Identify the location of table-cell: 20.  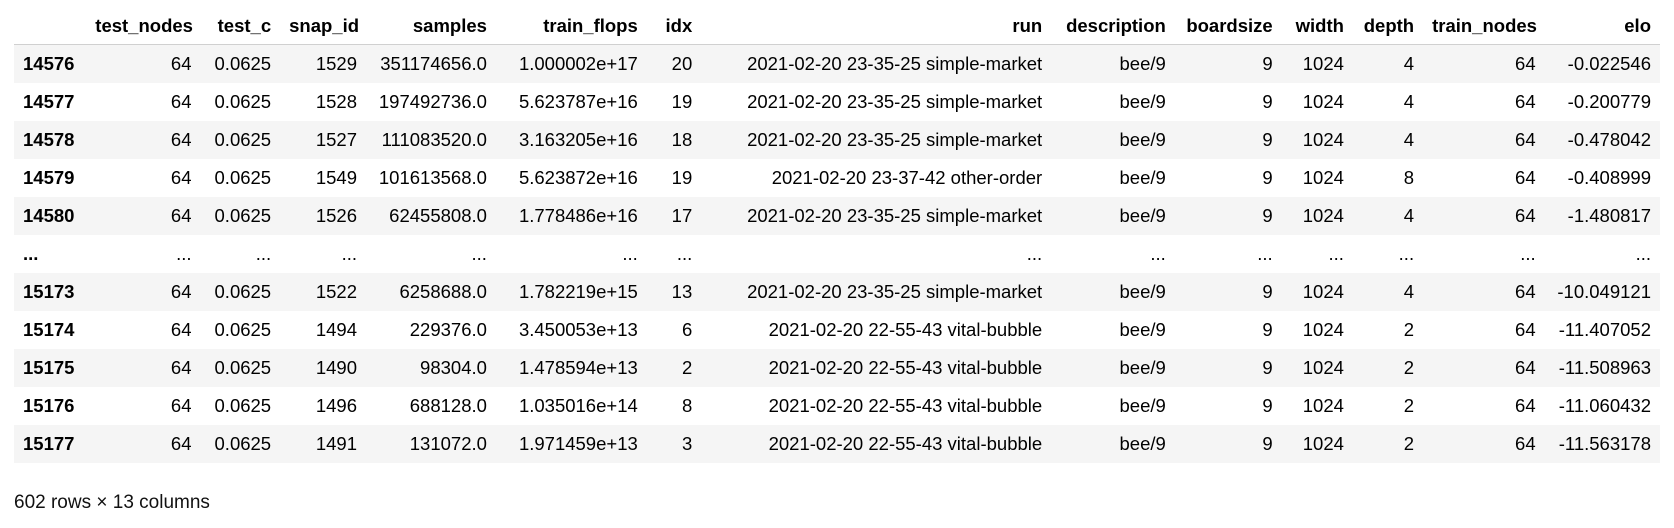
(682, 63).